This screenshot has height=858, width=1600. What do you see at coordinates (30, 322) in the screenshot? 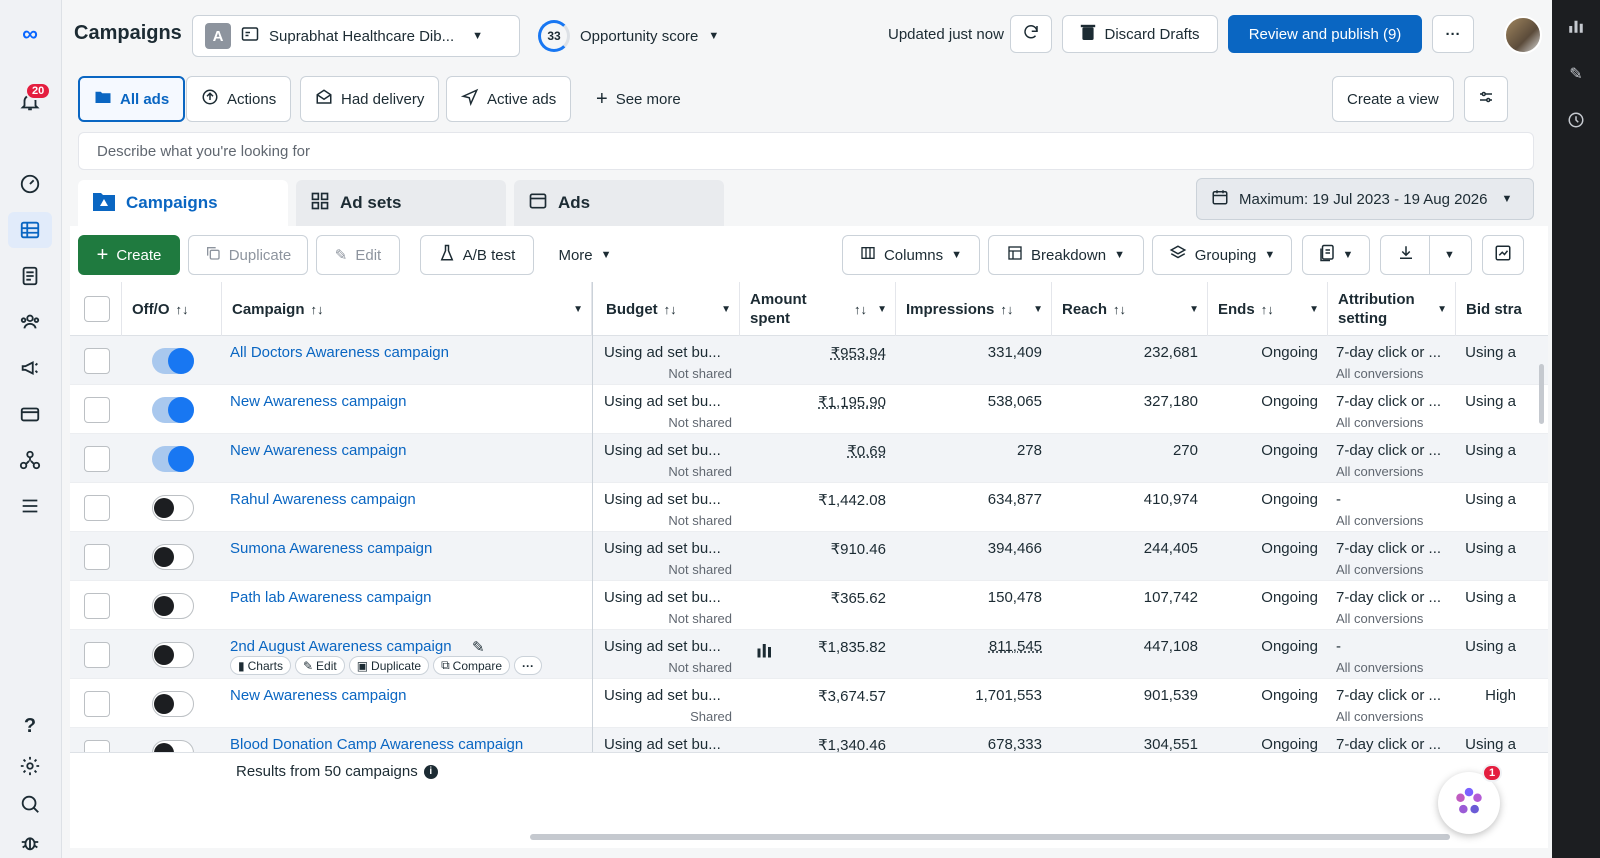
I see `audiences-icon` at bounding box center [30, 322].